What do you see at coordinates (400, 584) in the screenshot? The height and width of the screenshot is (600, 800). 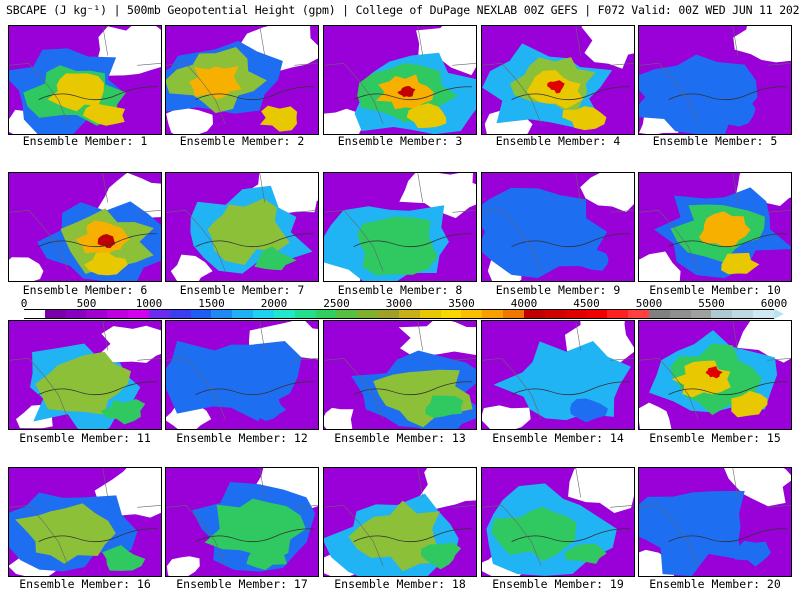 I see `ensemble-member-label: Ensemble Member: 18` at bounding box center [400, 584].